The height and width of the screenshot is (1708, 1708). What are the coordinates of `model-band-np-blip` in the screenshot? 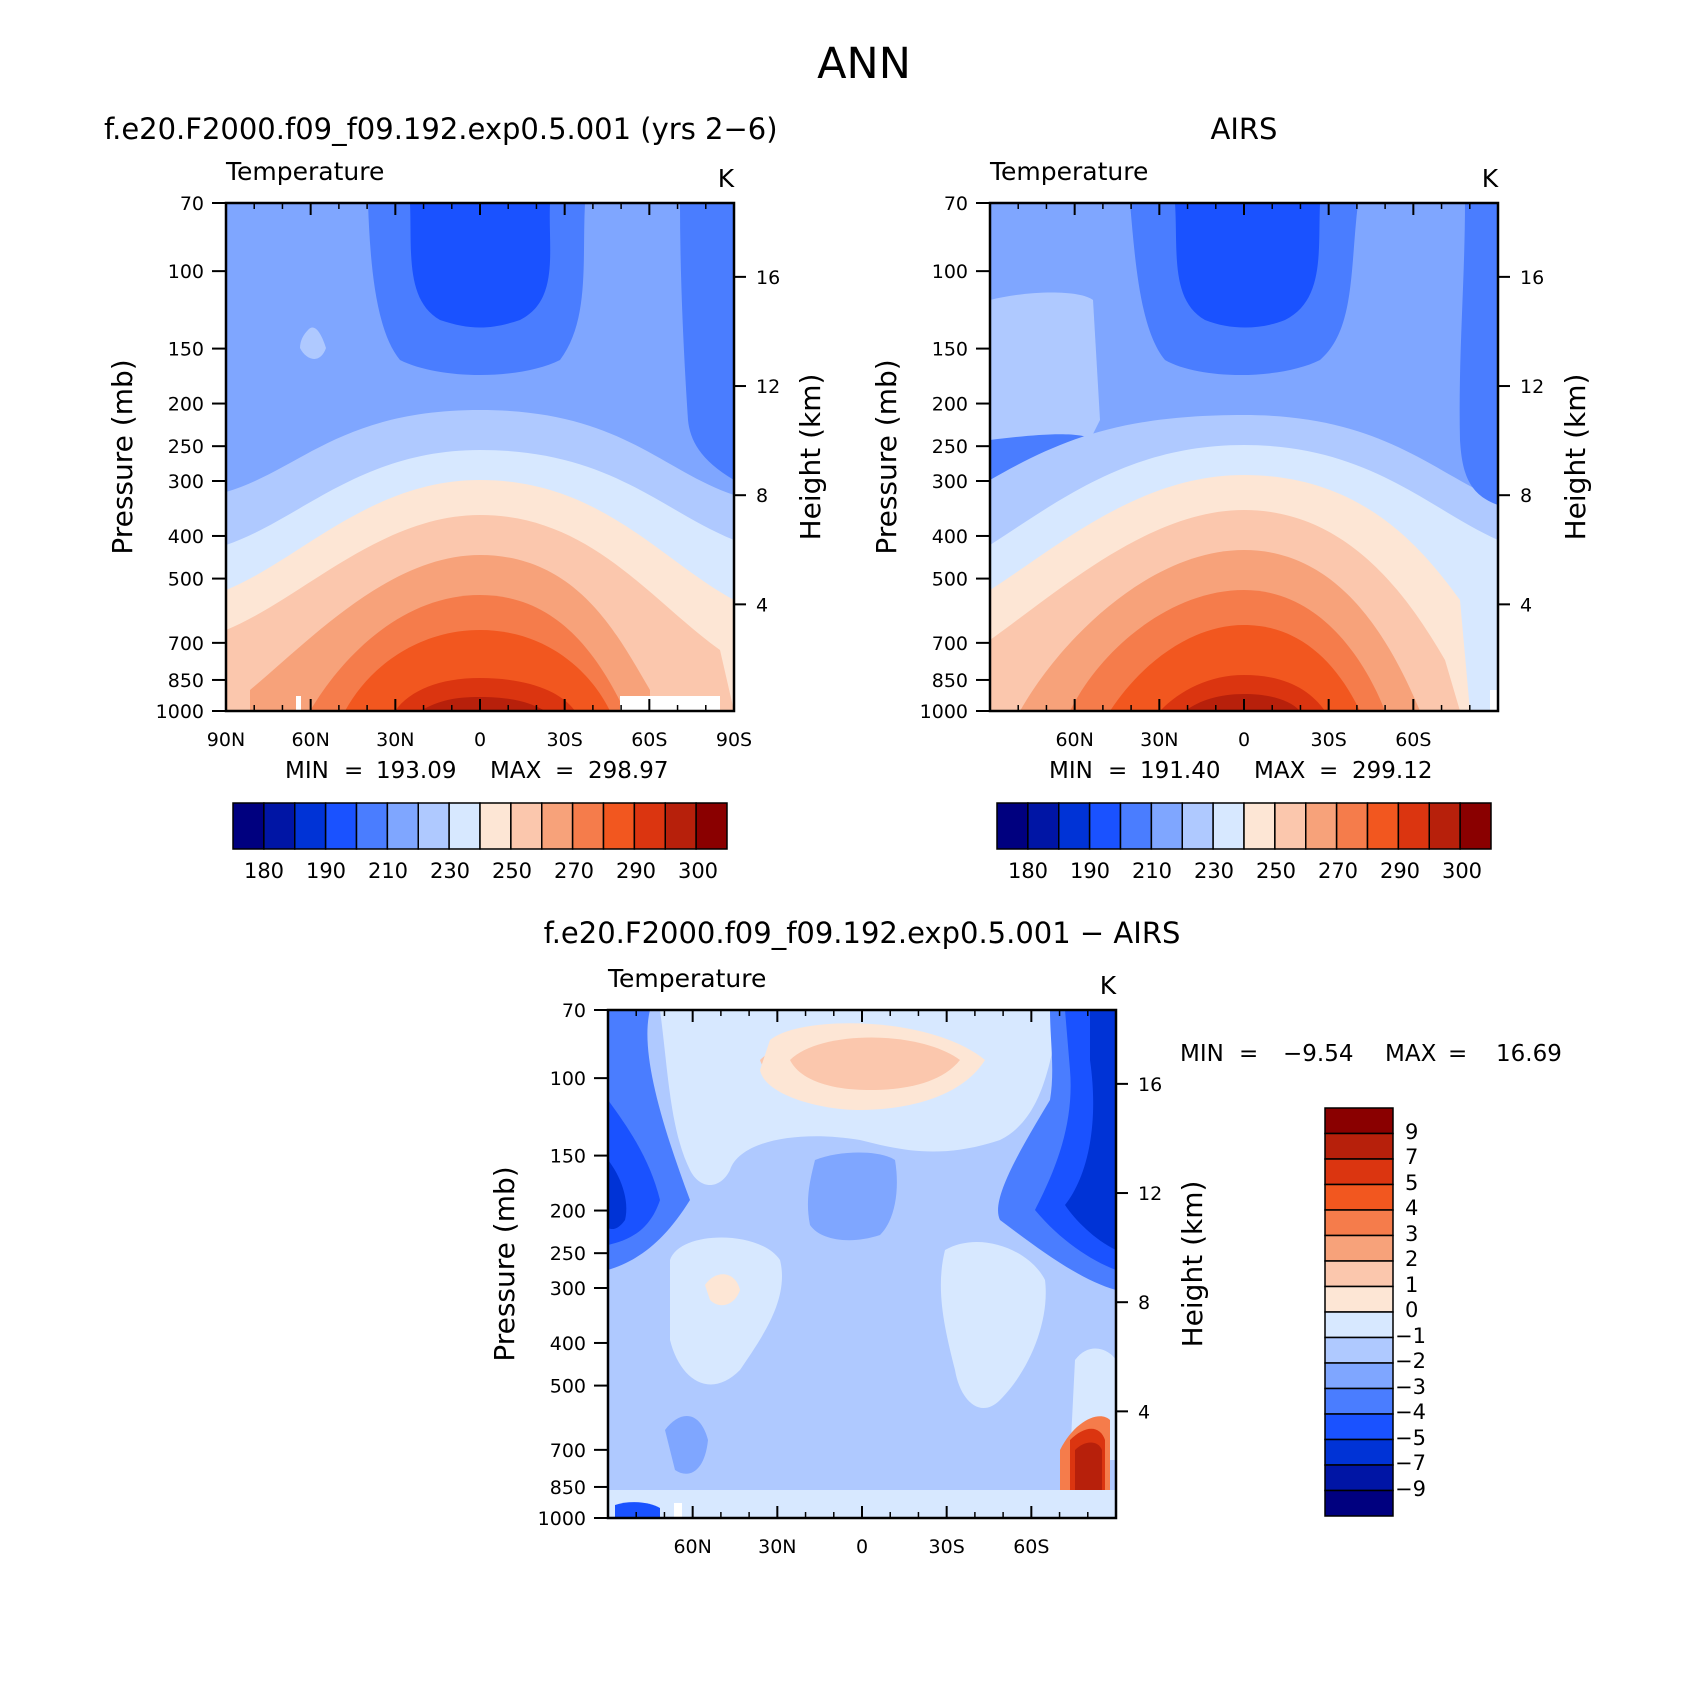 It's located at (313, 343).